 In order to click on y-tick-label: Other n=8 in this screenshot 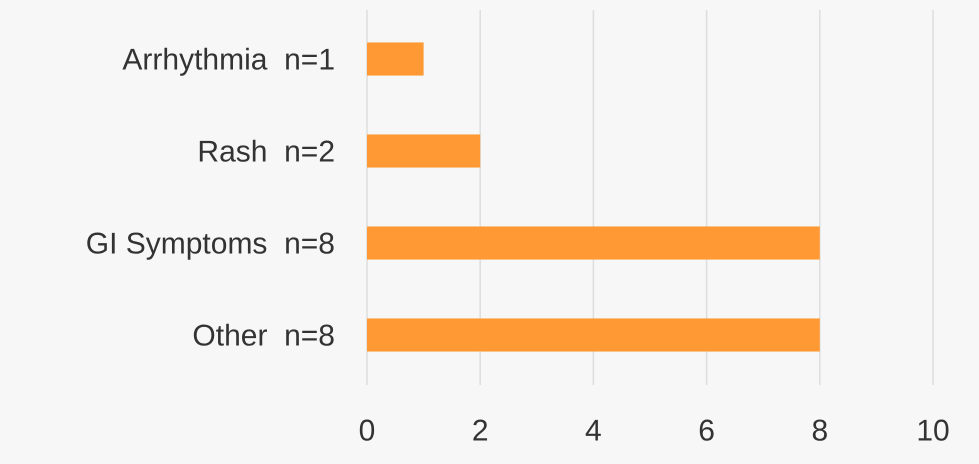, I will do `click(263, 336)`.